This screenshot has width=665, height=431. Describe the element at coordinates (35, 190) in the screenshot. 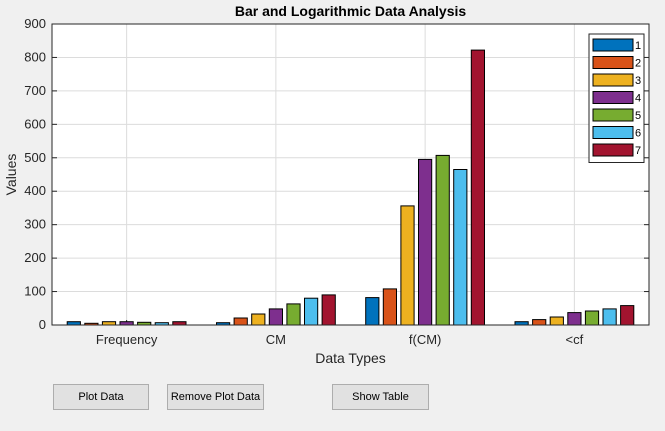

I see `y-tick-label: 400` at that location.